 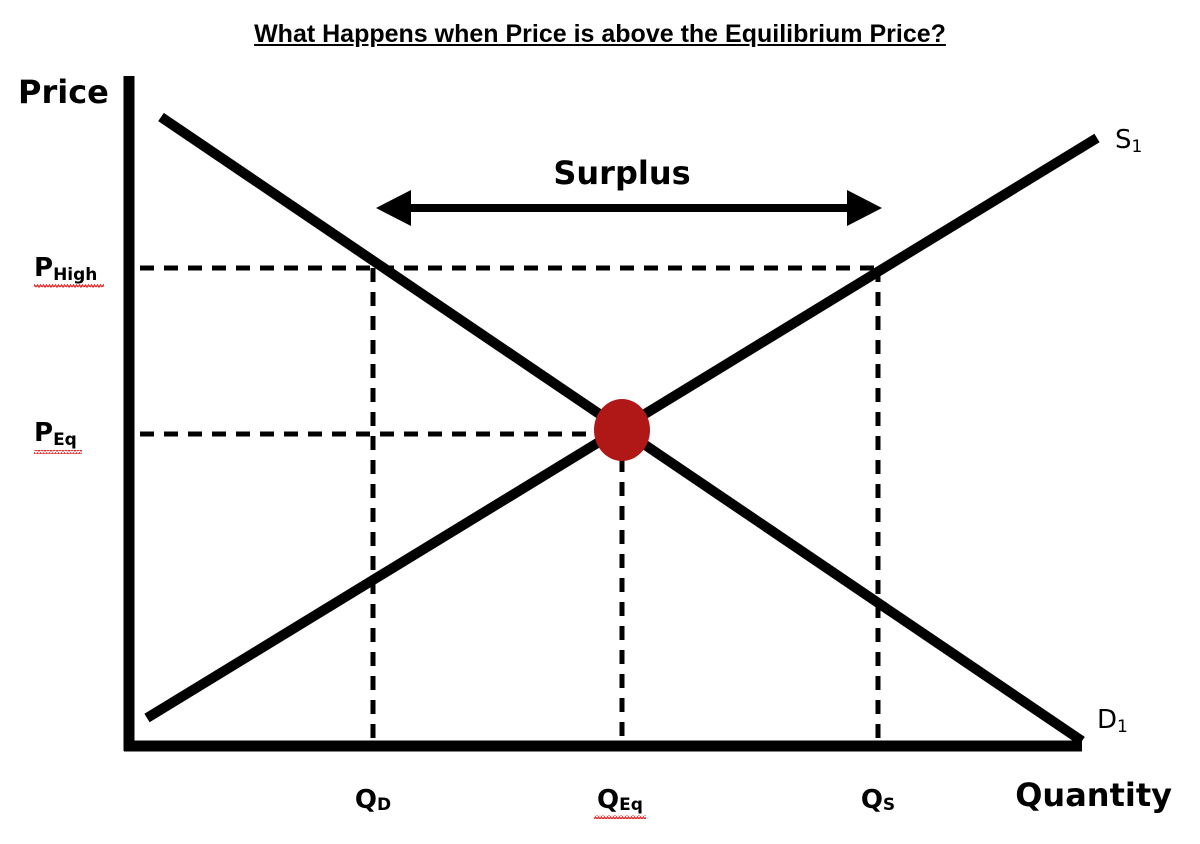 What do you see at coordinates (620, 800) in the screenshot?
I see `qeq-label: QEq` at bounding box center [620, 800].